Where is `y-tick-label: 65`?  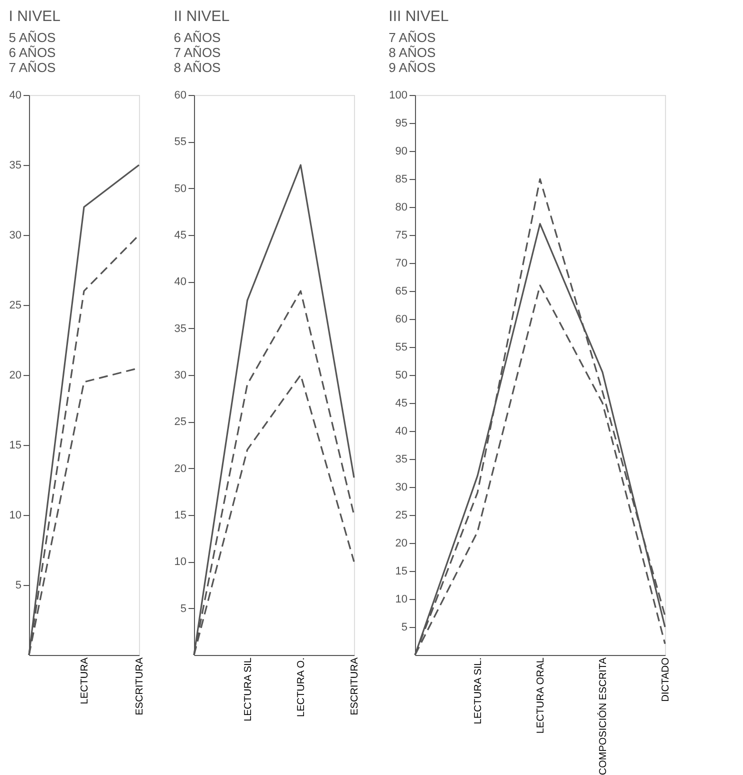
y-tick-label: 65 is located at coordinates (401, 292).